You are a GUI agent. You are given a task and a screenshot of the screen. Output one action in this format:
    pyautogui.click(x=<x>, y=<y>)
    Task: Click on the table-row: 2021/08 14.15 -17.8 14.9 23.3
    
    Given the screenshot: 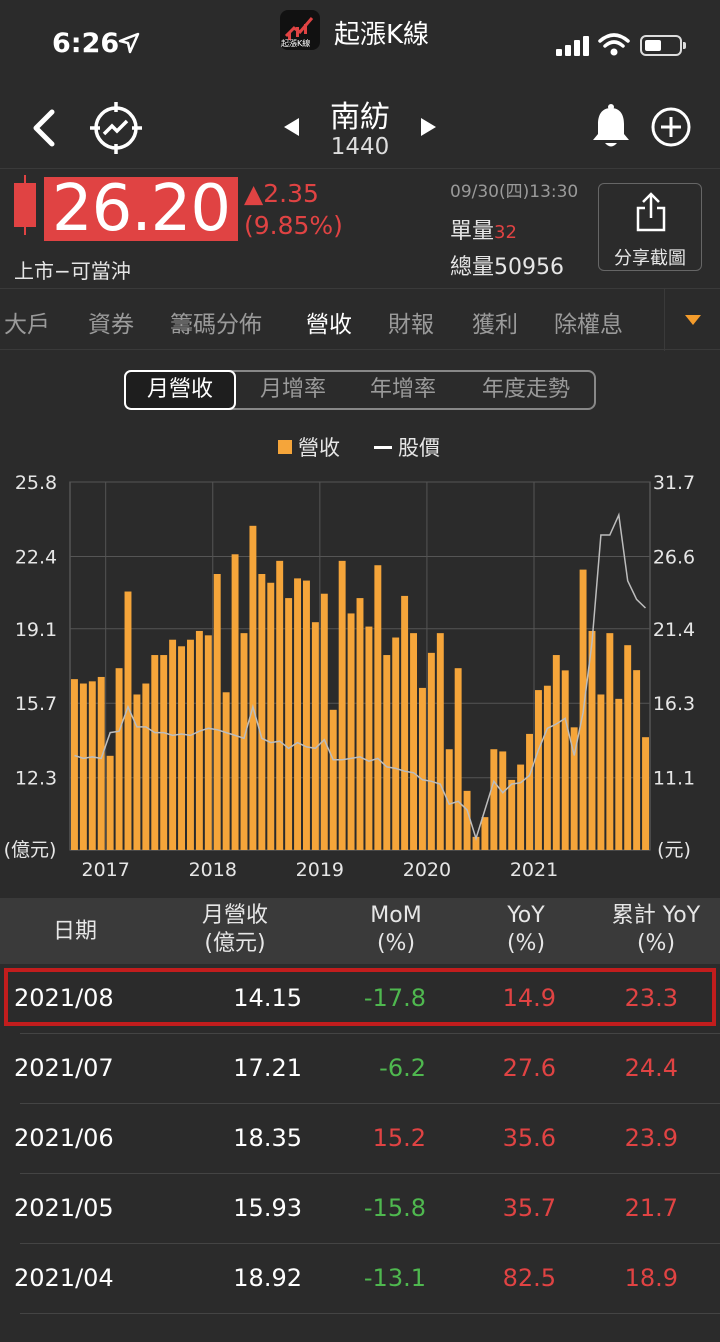 What is the action you would take?
    pyautogui.click(x=360, y=999)
    